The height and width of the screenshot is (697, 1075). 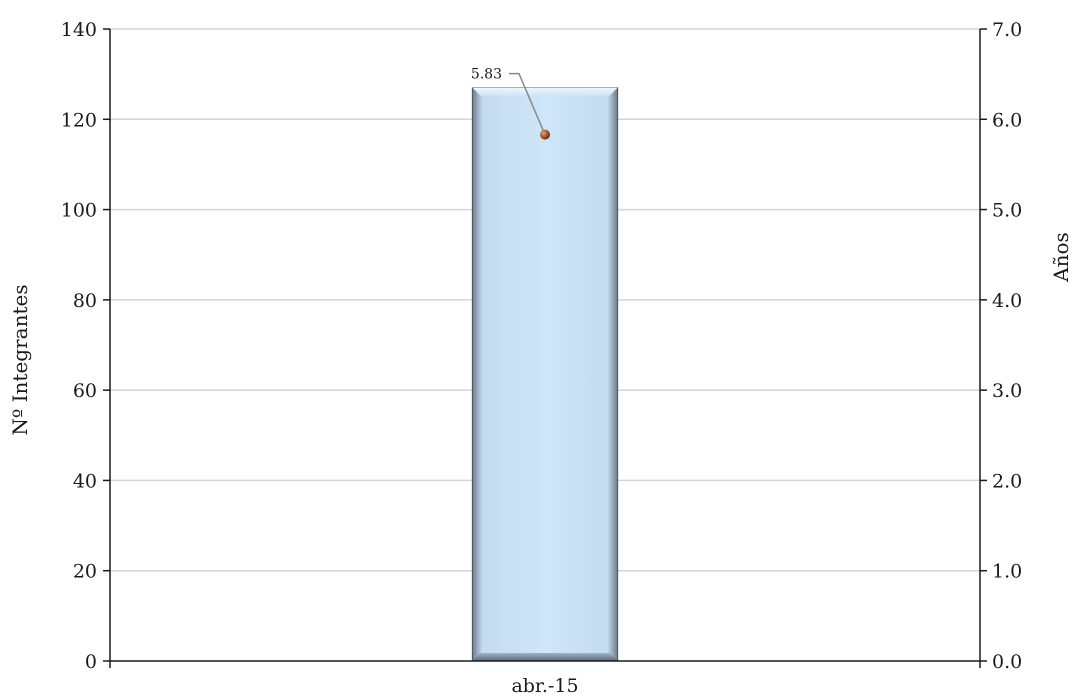 I want to click on data-label: 5.83, so click(x=486, y=75).